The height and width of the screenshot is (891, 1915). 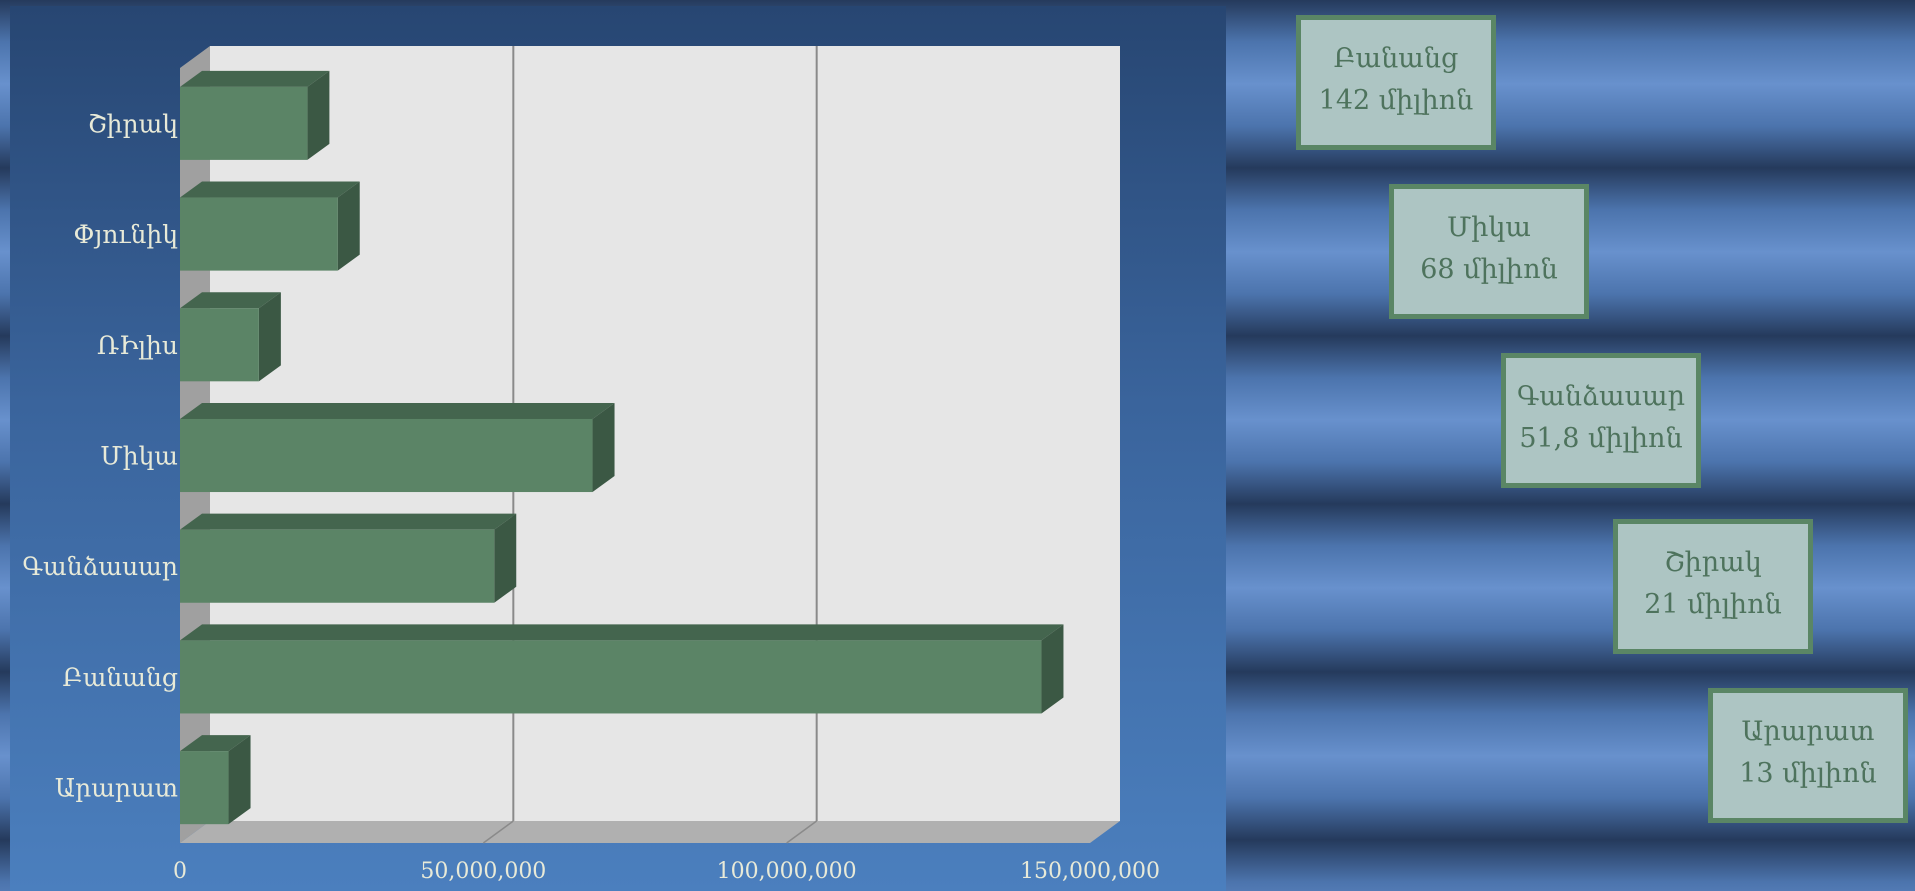 I want to click on x-tick-label: 100,000,000, so click(x=787, y=871).